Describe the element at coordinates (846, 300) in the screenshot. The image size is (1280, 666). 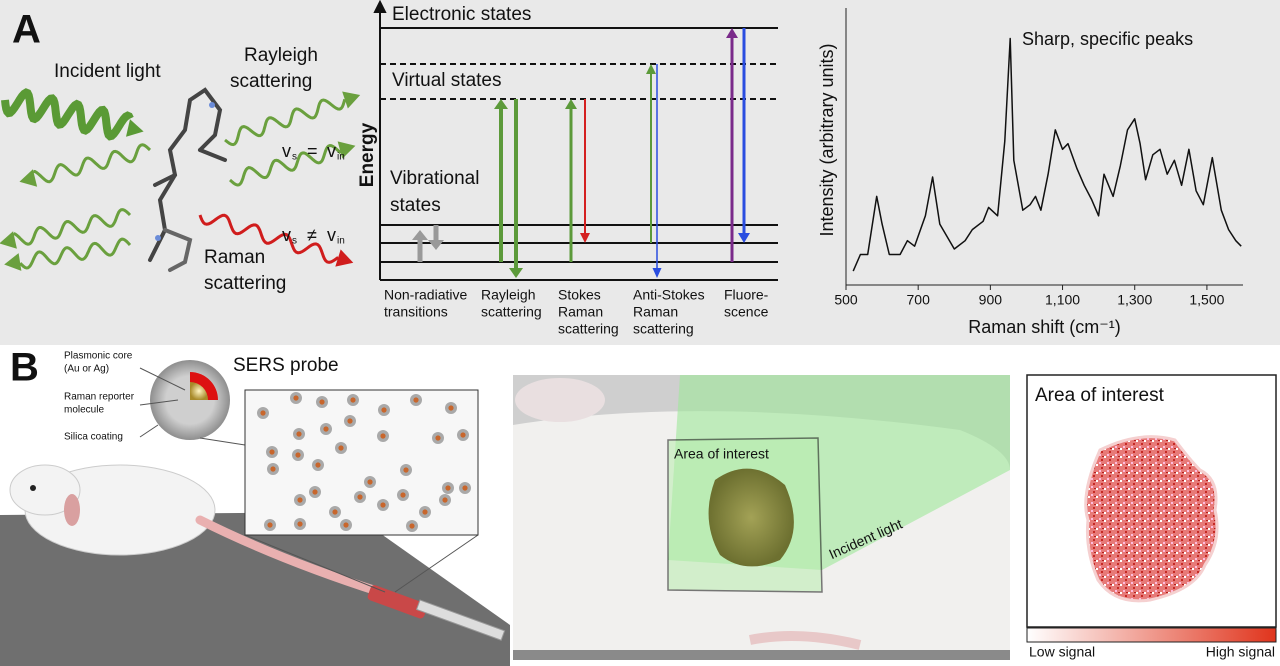
I see `x-tick-label: 500` at that location.